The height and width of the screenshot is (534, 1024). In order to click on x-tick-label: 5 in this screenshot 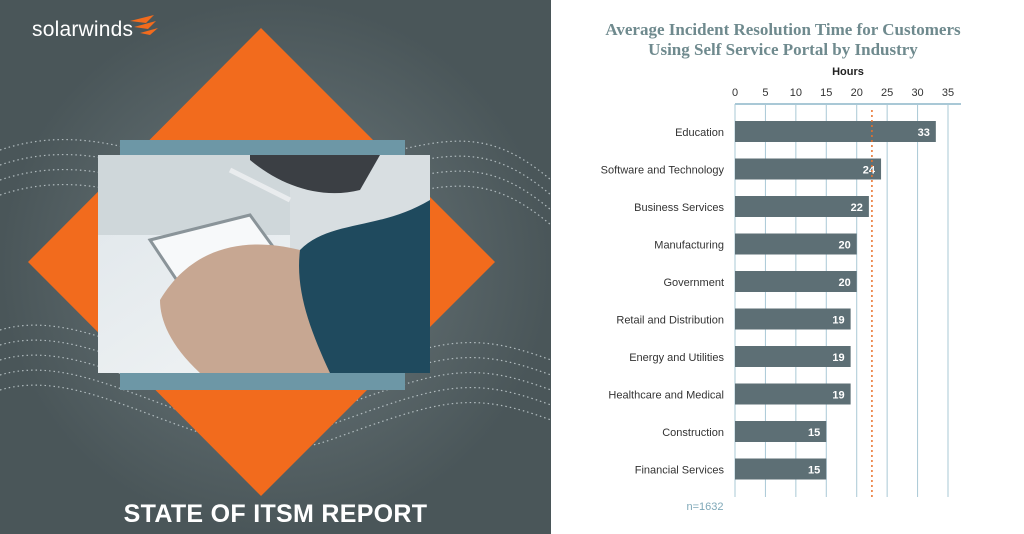, I will do `click(765, 93)`.